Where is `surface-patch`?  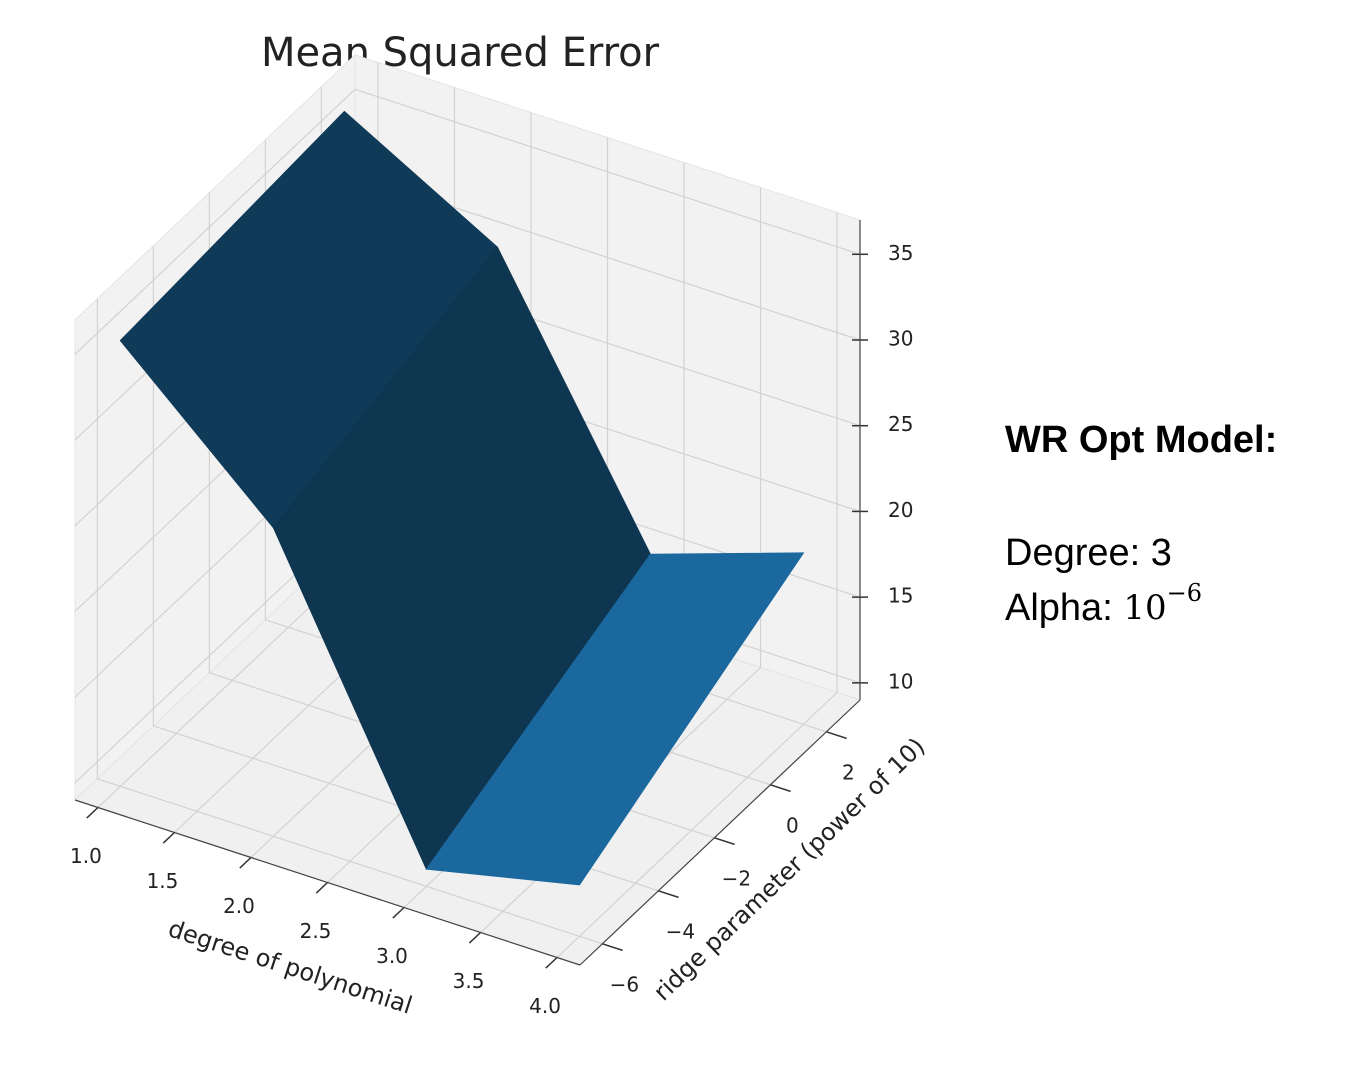
surface-patch is located at coordinates (615, 719).